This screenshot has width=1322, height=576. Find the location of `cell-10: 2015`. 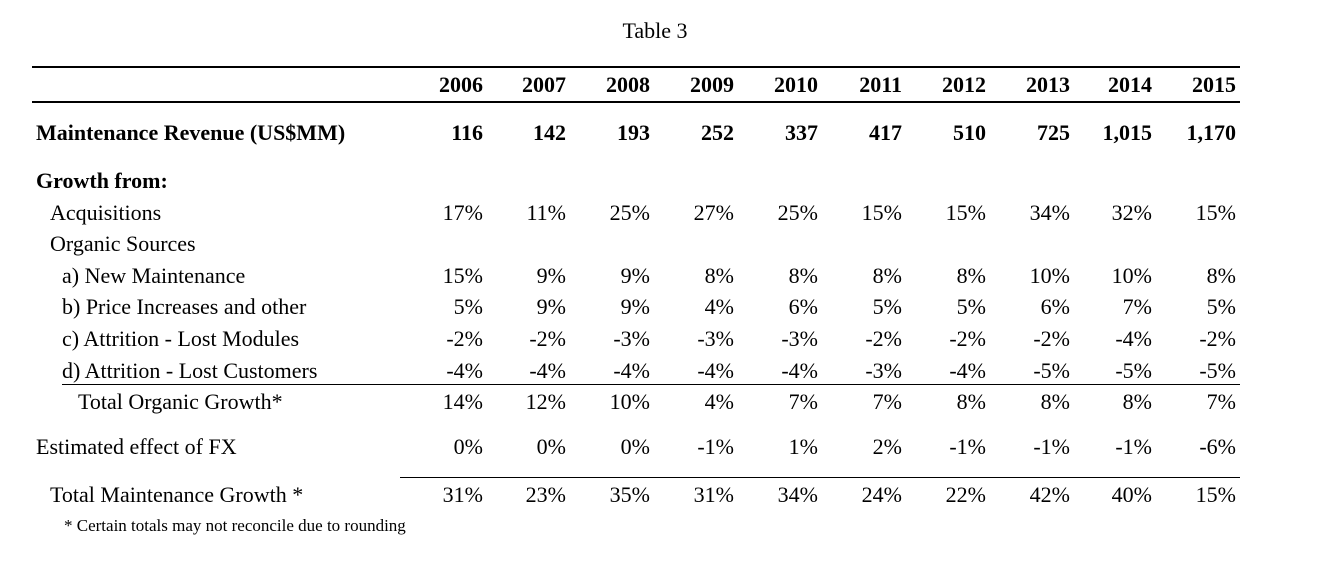

cell-10: 2015 is located at coordinates (1214, 84).